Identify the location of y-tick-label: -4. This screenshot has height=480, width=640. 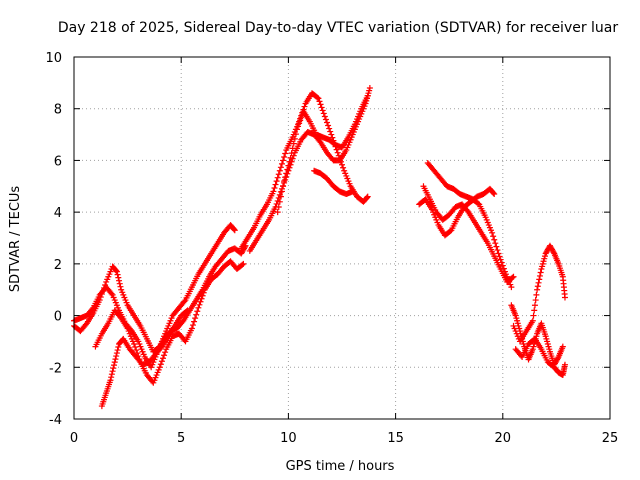
(55, 420).